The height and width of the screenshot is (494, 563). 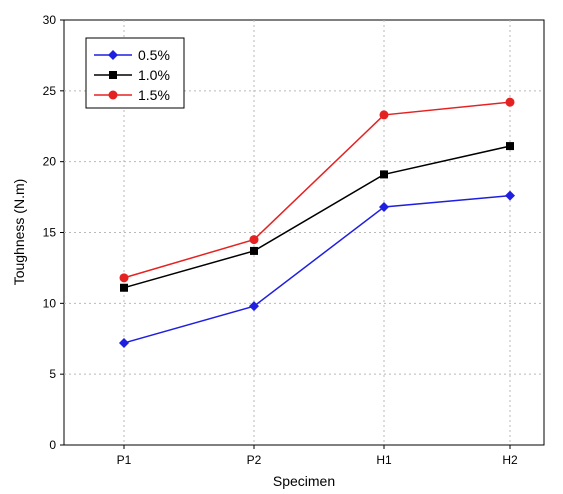 I want to click on y-axis-ticks: 0 5 10 15 20 25 30, so click(x=53, y=232).